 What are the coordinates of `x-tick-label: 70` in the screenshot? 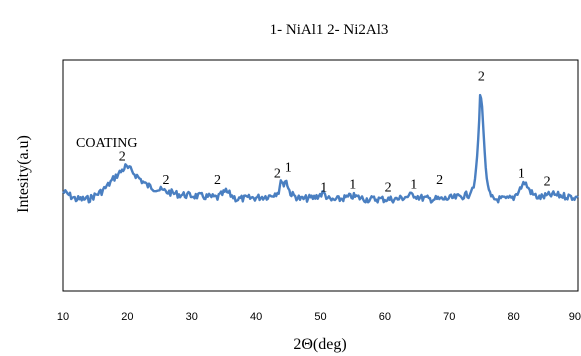 It's located at (449, 317).